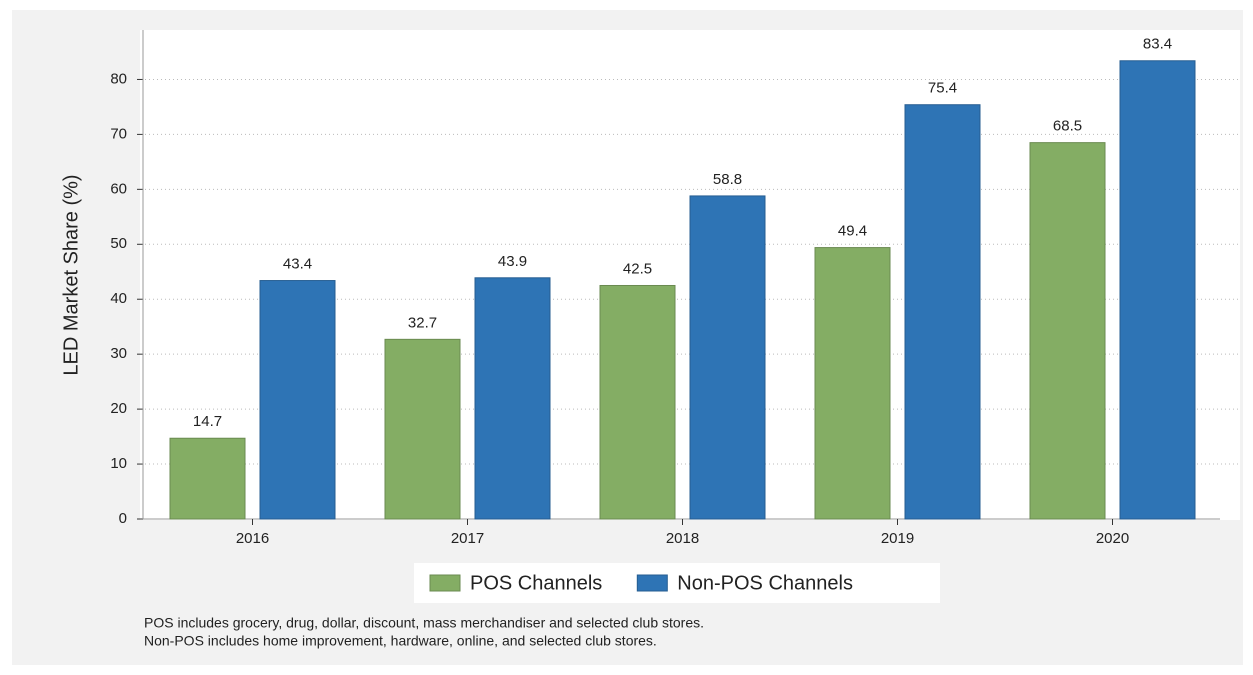 This screenshot has height=675, width=1253. What do you see at coordinates (118, 188) in the screenshot?
I see `y-tick-label: 60` at bounding box center [118, 188].